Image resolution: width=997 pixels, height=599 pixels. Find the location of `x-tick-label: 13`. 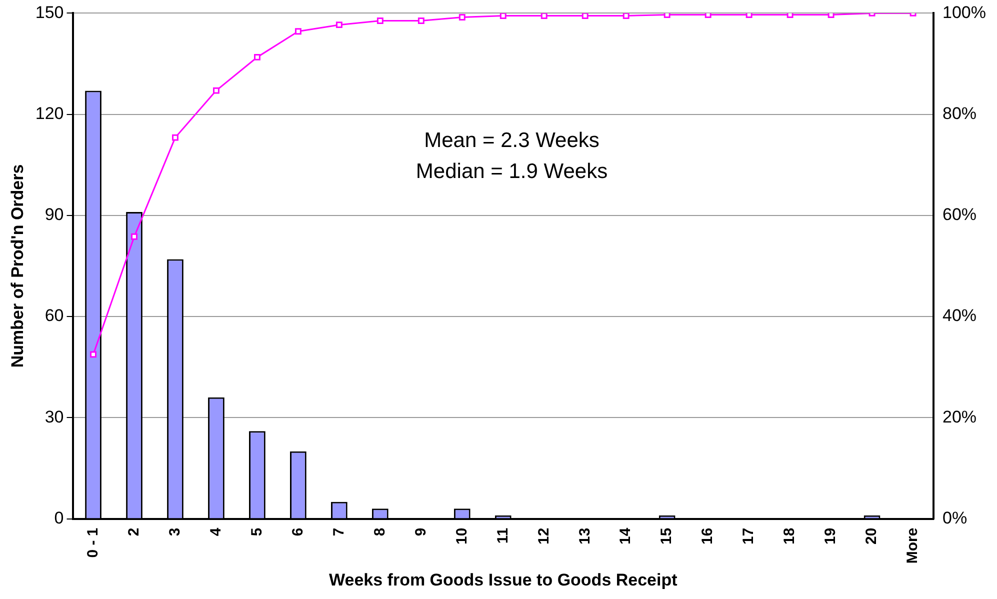

x-tick-label: 13 is located at coordinates (585, 536).